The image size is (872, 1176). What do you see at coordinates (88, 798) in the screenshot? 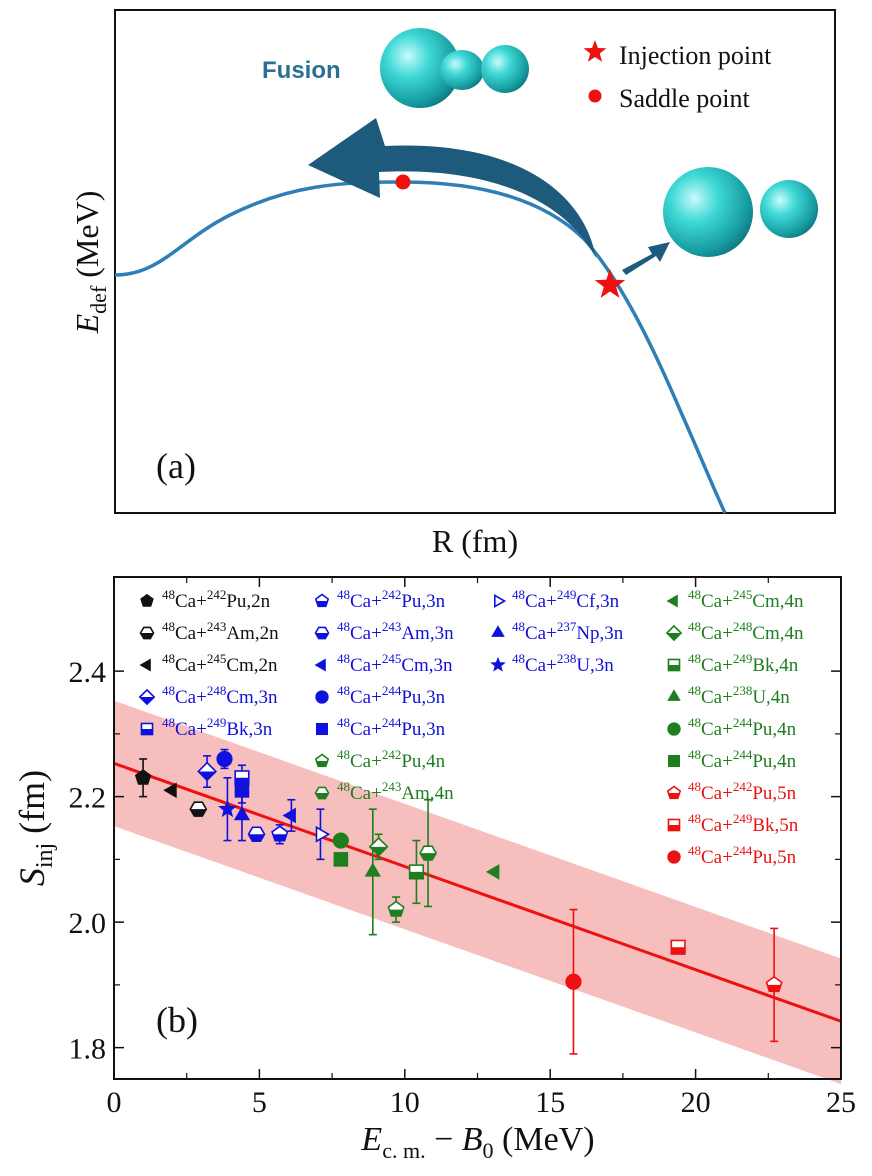
I see `y-tick-label: 2.2` at bounding box center [88, 798].